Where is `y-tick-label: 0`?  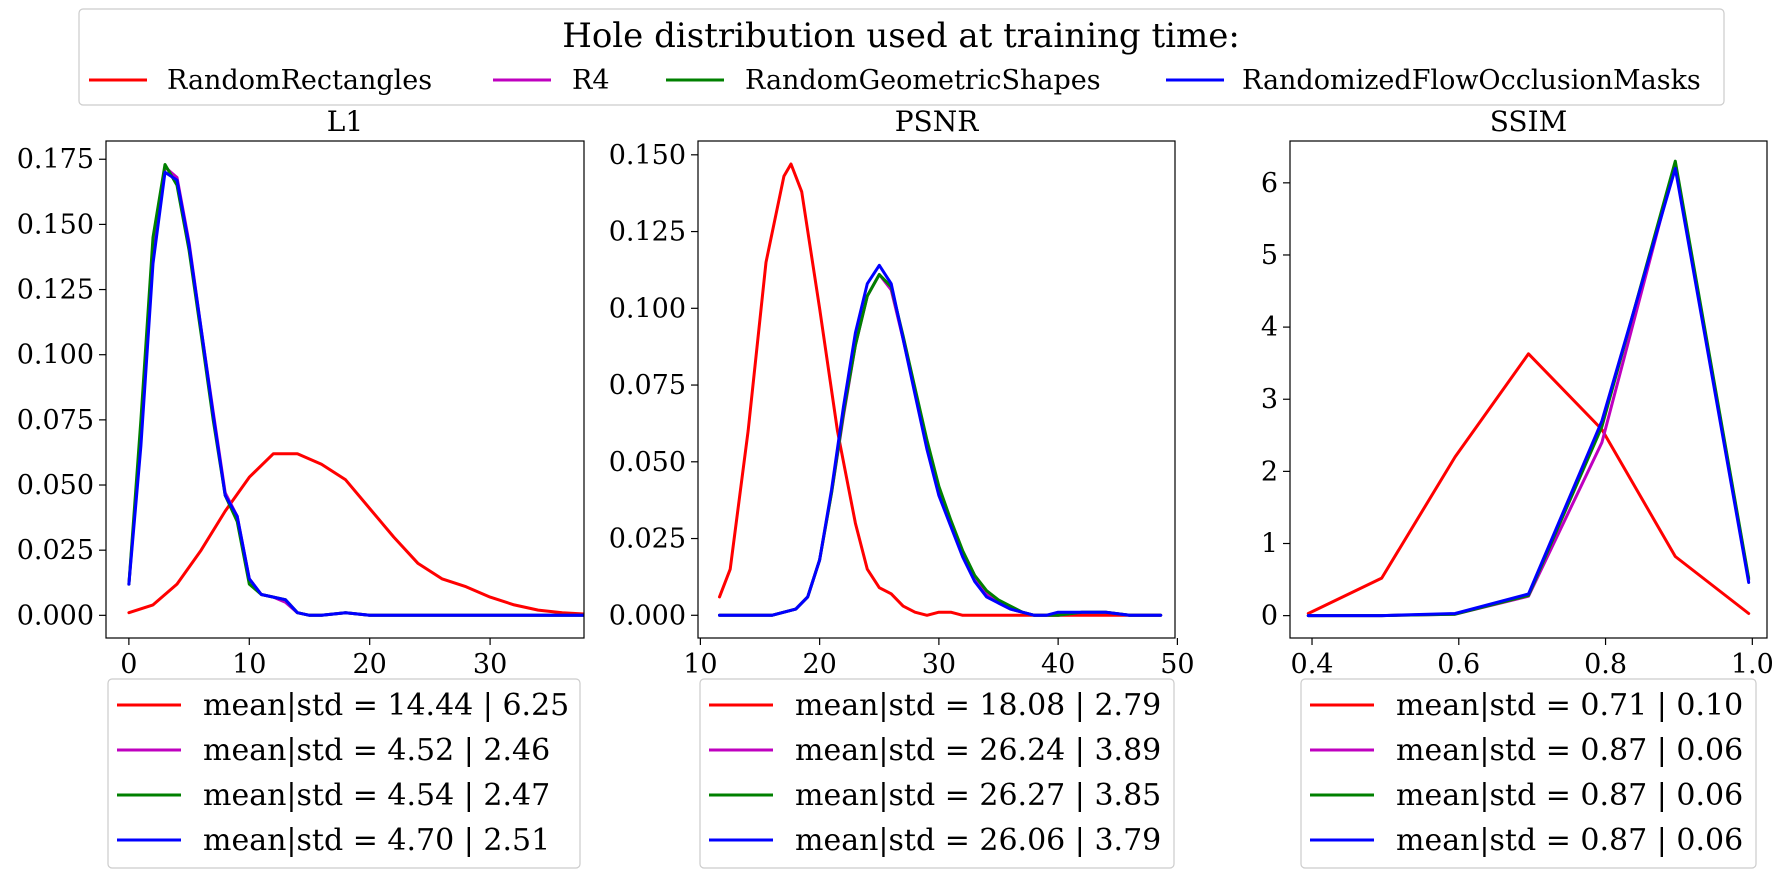 y-tick-label: 0 is located at coordinates (1269, 616).